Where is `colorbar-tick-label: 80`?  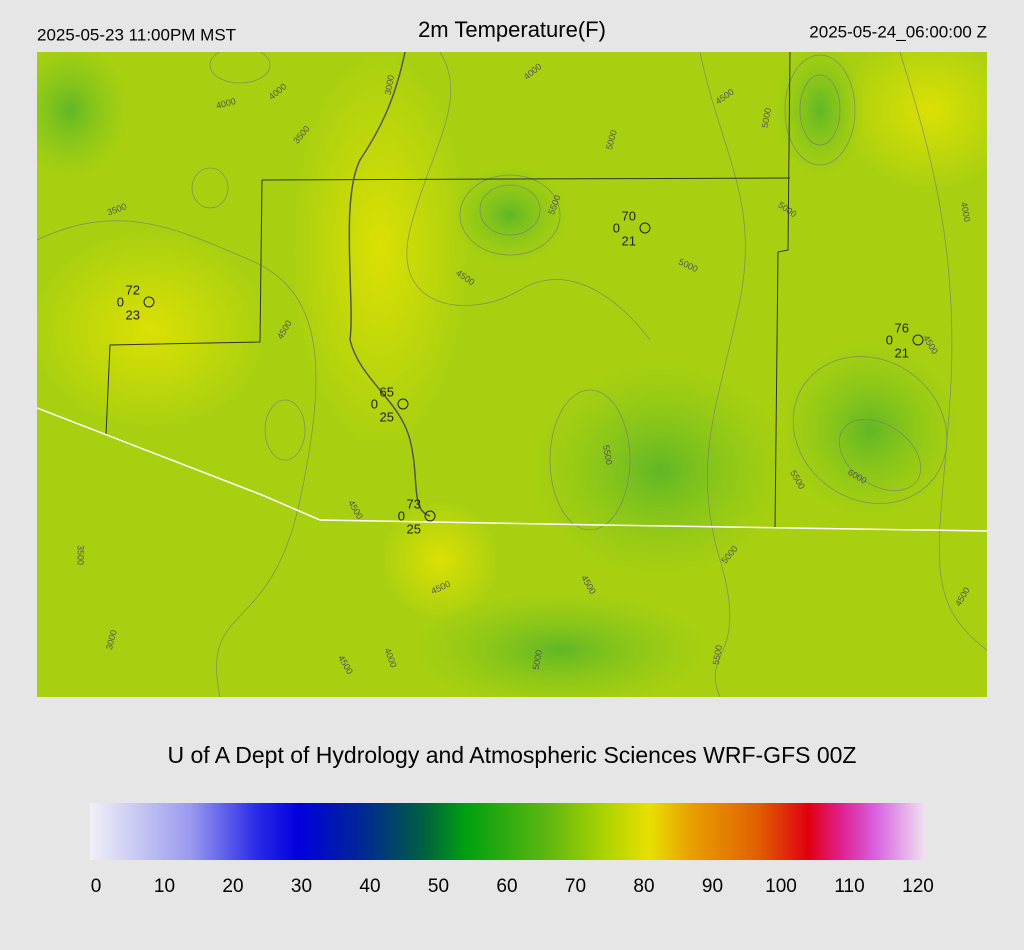 colorbar-tick-label: 80 is located at coordinates (643, 886).